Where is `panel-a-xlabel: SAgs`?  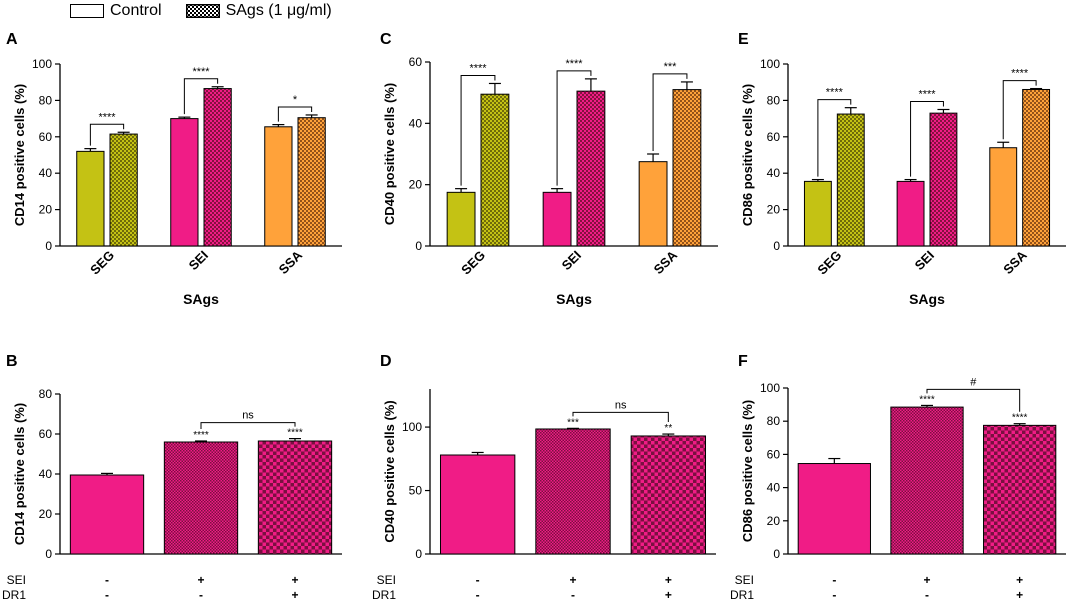
panel-a-xlabel: SAgs is located at coordinates (201, 299).